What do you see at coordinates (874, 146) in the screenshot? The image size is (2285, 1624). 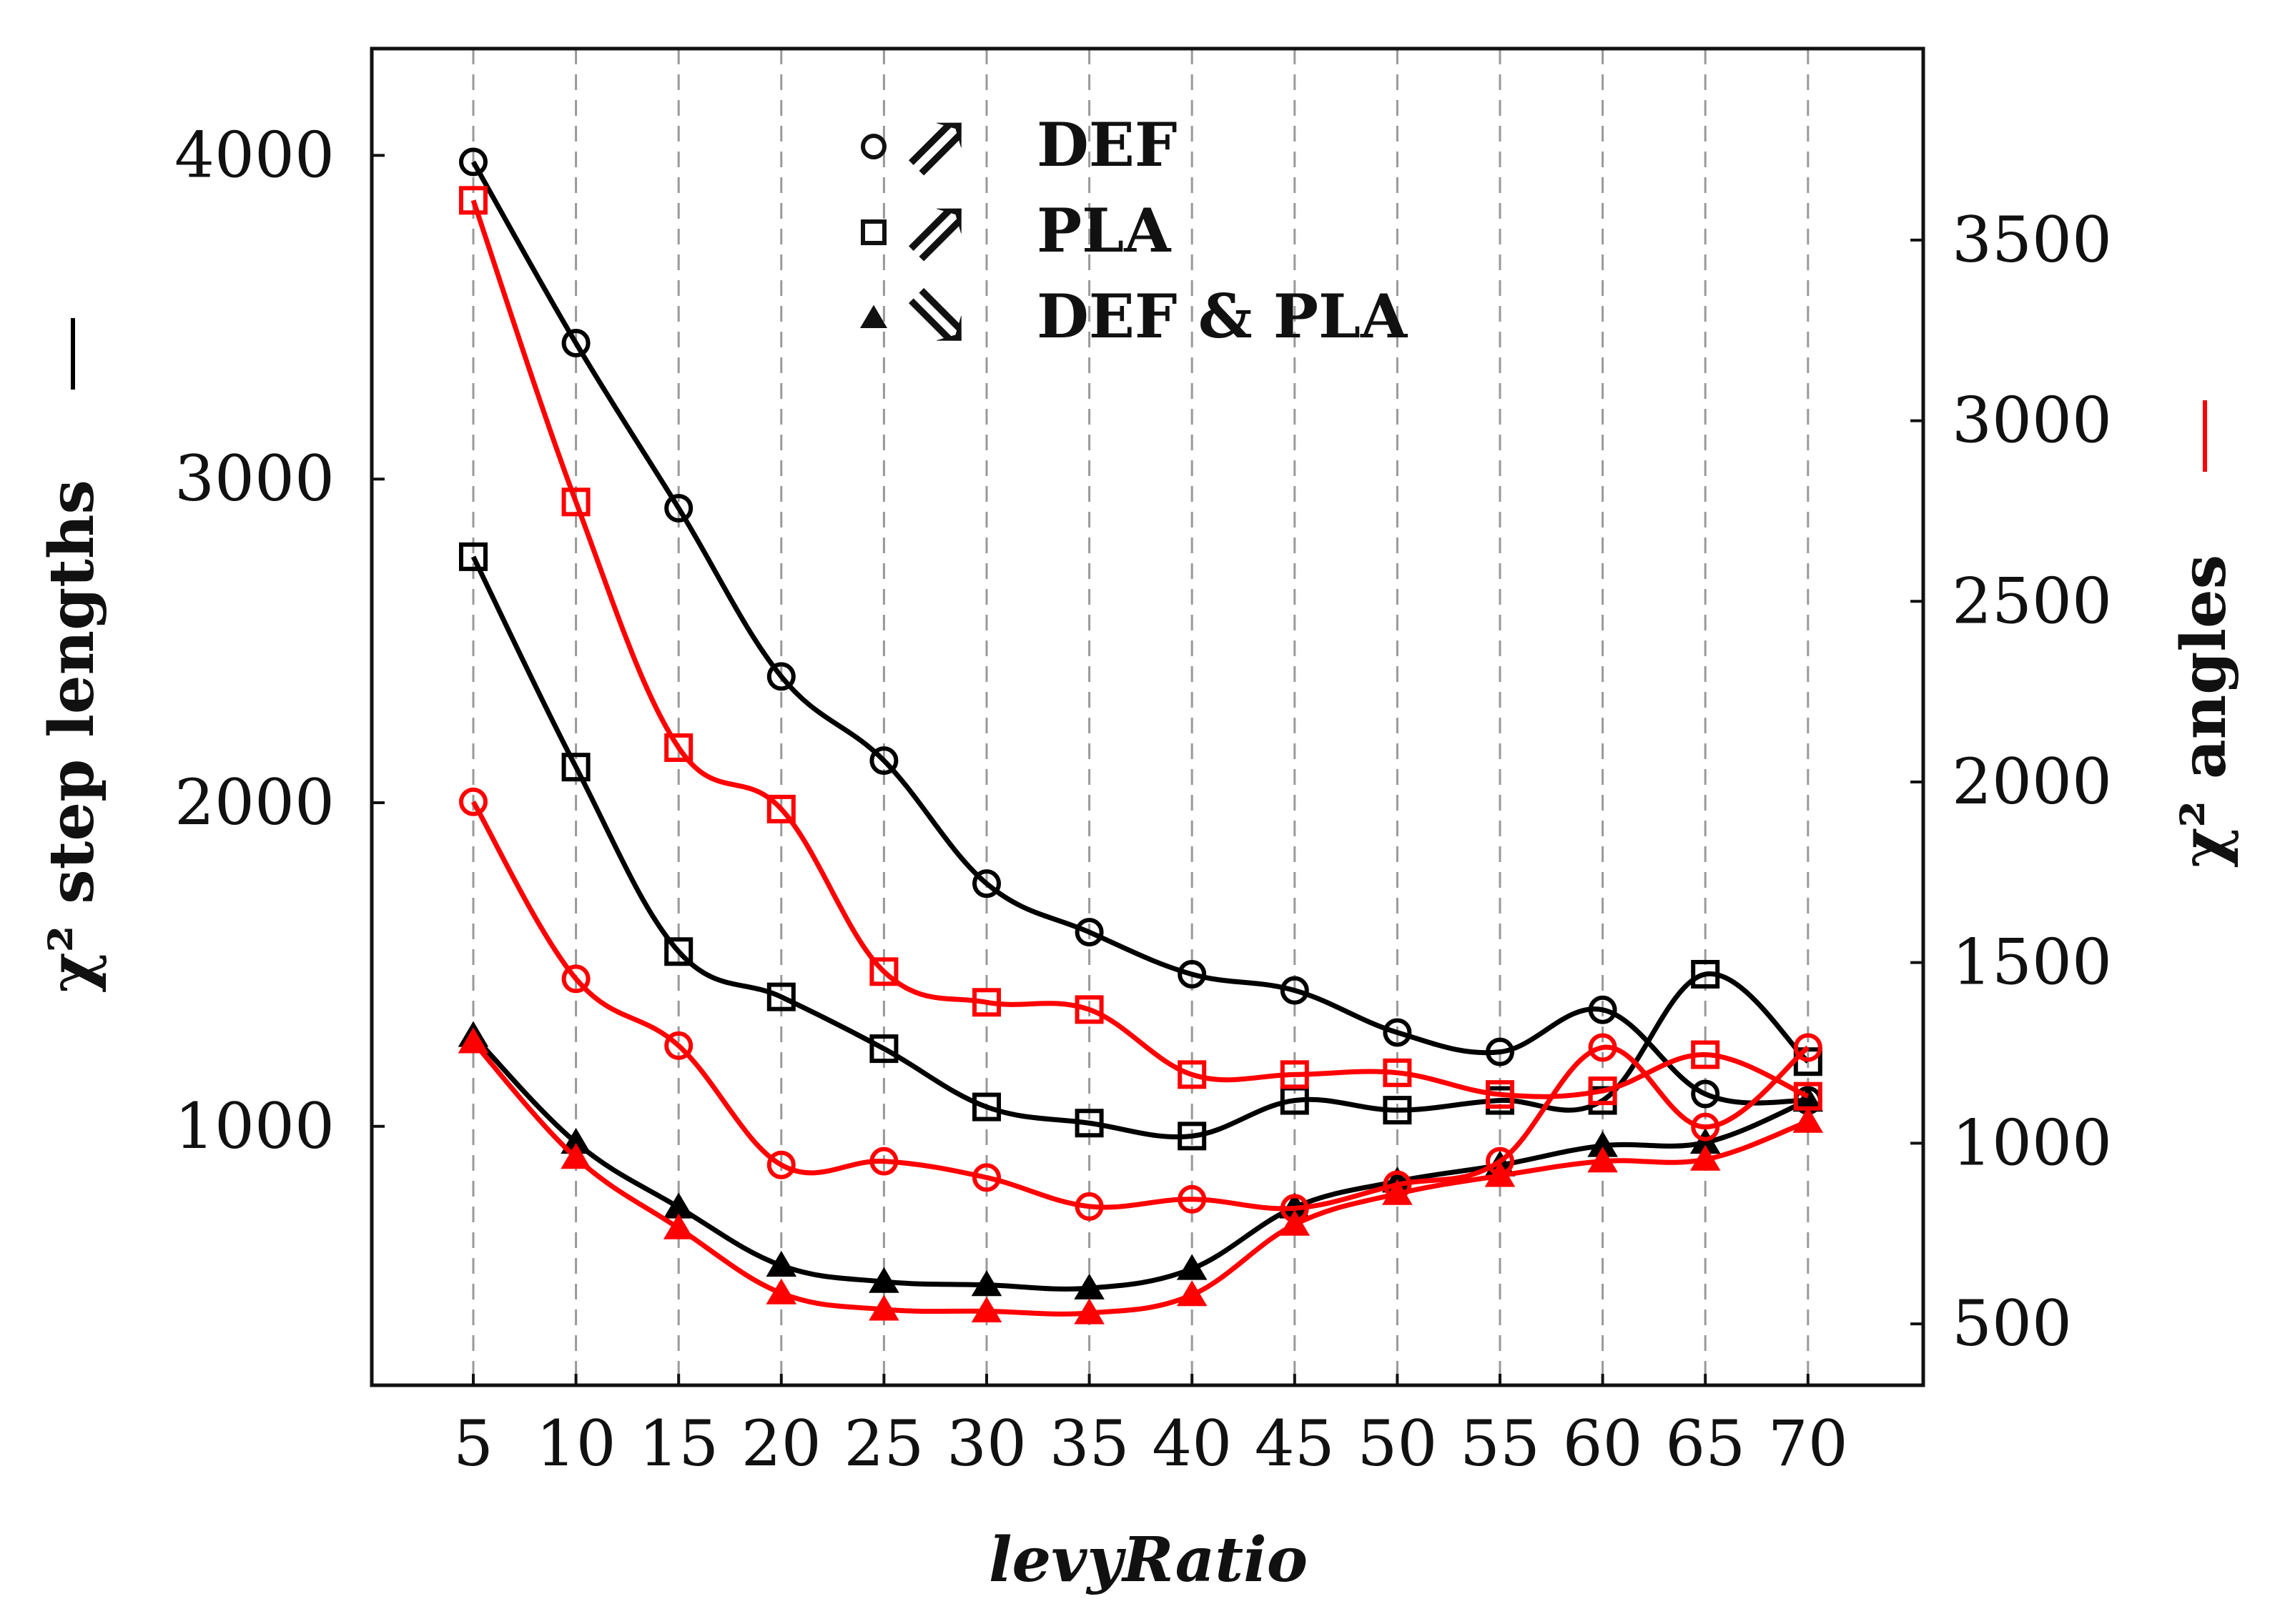 I see `legend-marker-circle` at bounding box center [874, 146].